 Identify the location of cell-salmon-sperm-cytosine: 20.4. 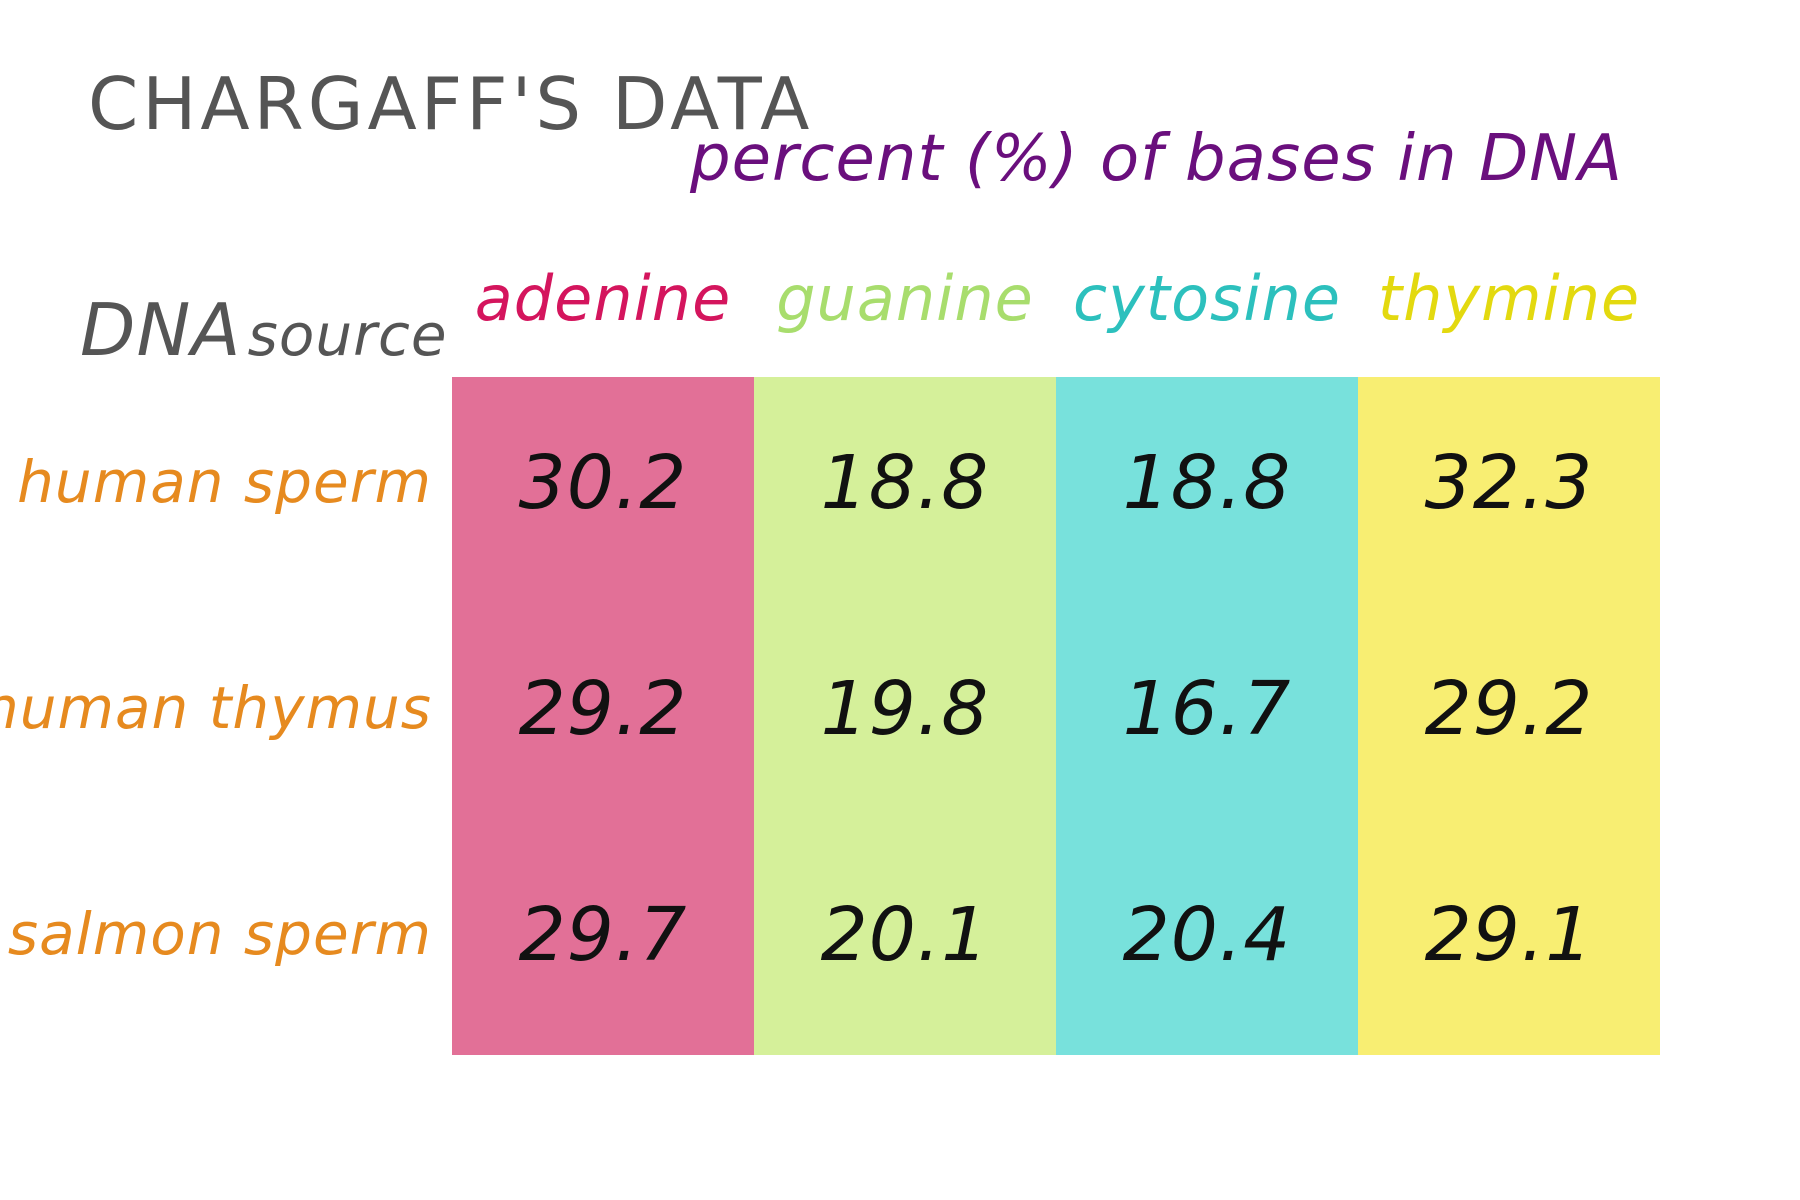
(1207, 935).